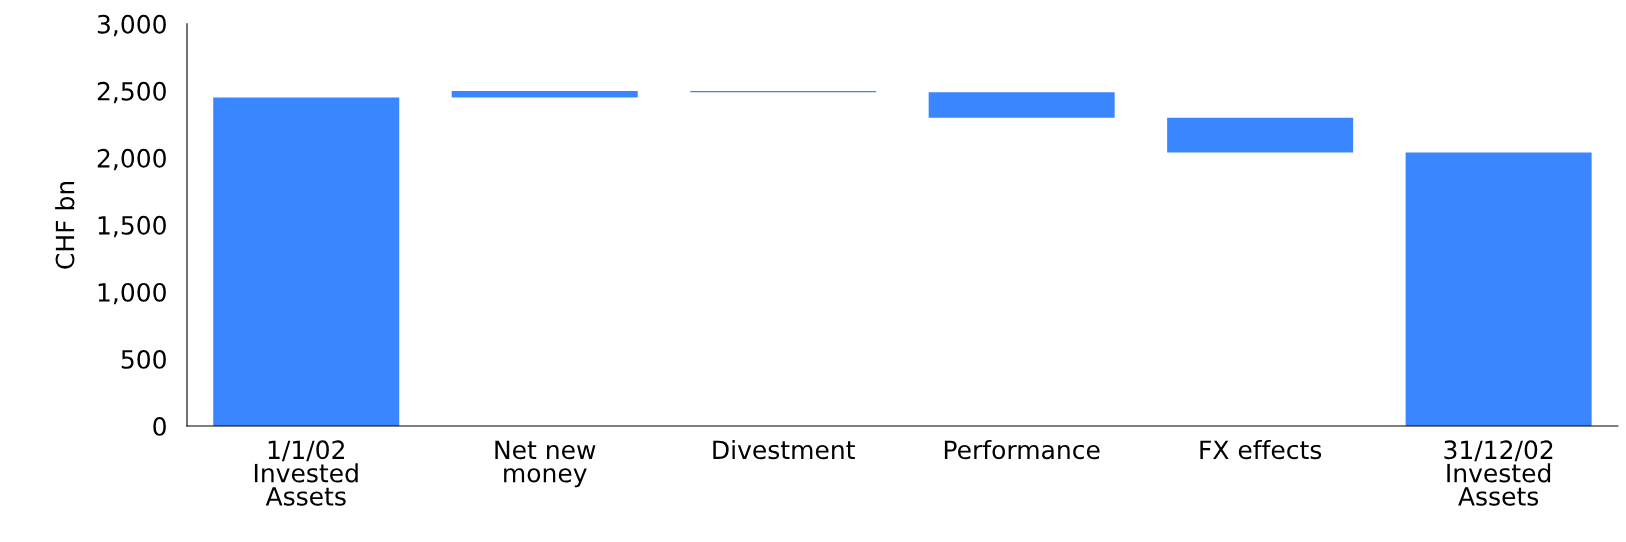 The image size is (1626, 542). What do you see at coordinates (545, 464) in the screenshot?
I see `x-tick-label: Net new money` at bounding box center [545, 464].